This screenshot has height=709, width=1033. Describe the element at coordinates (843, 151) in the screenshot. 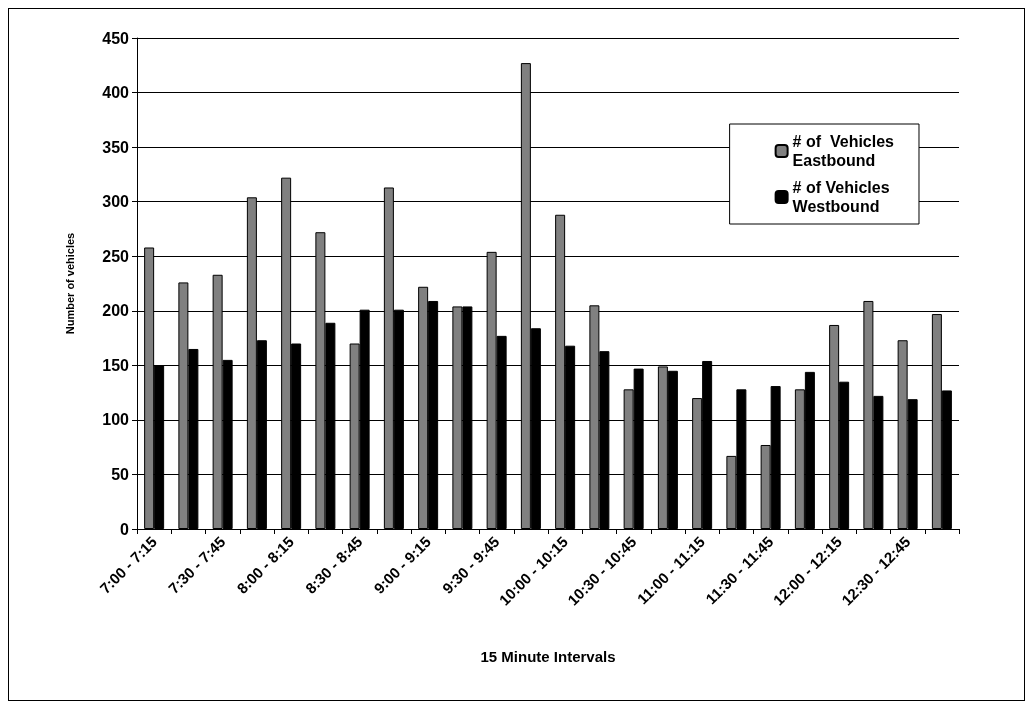

I see `legend-label: # of Vehicles Eastbound` at that location.